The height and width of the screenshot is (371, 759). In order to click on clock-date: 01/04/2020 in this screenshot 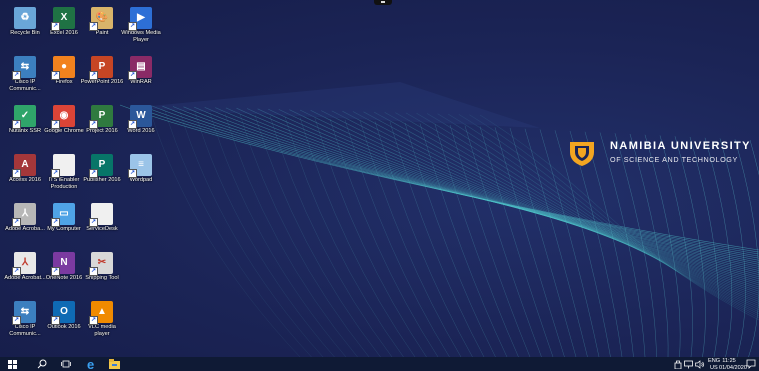, I will do `click(733, 368)`.